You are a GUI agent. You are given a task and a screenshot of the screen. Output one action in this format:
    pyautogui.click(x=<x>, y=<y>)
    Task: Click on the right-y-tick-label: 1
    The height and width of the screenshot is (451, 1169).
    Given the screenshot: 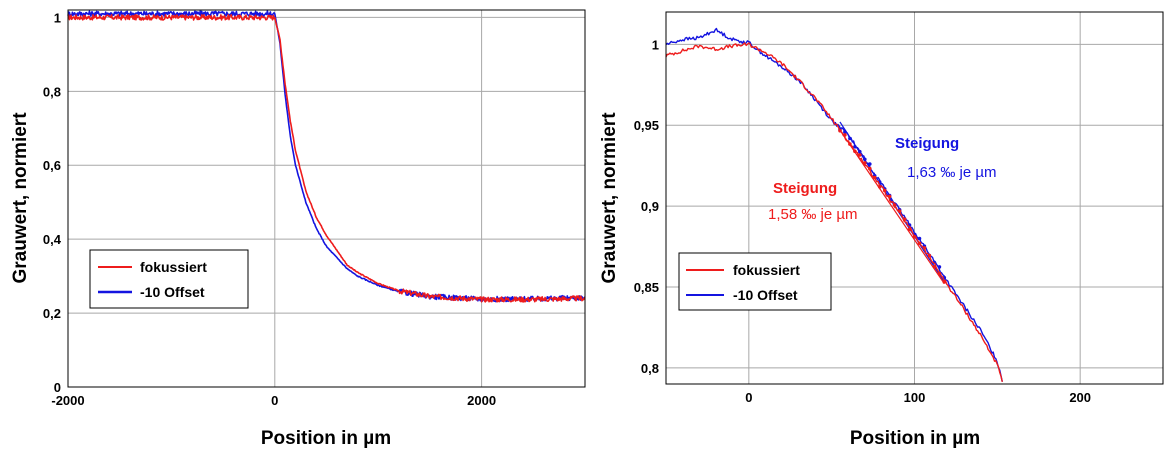 What is the action you would take?
    pyautogui.click(x=655, y=44)
    